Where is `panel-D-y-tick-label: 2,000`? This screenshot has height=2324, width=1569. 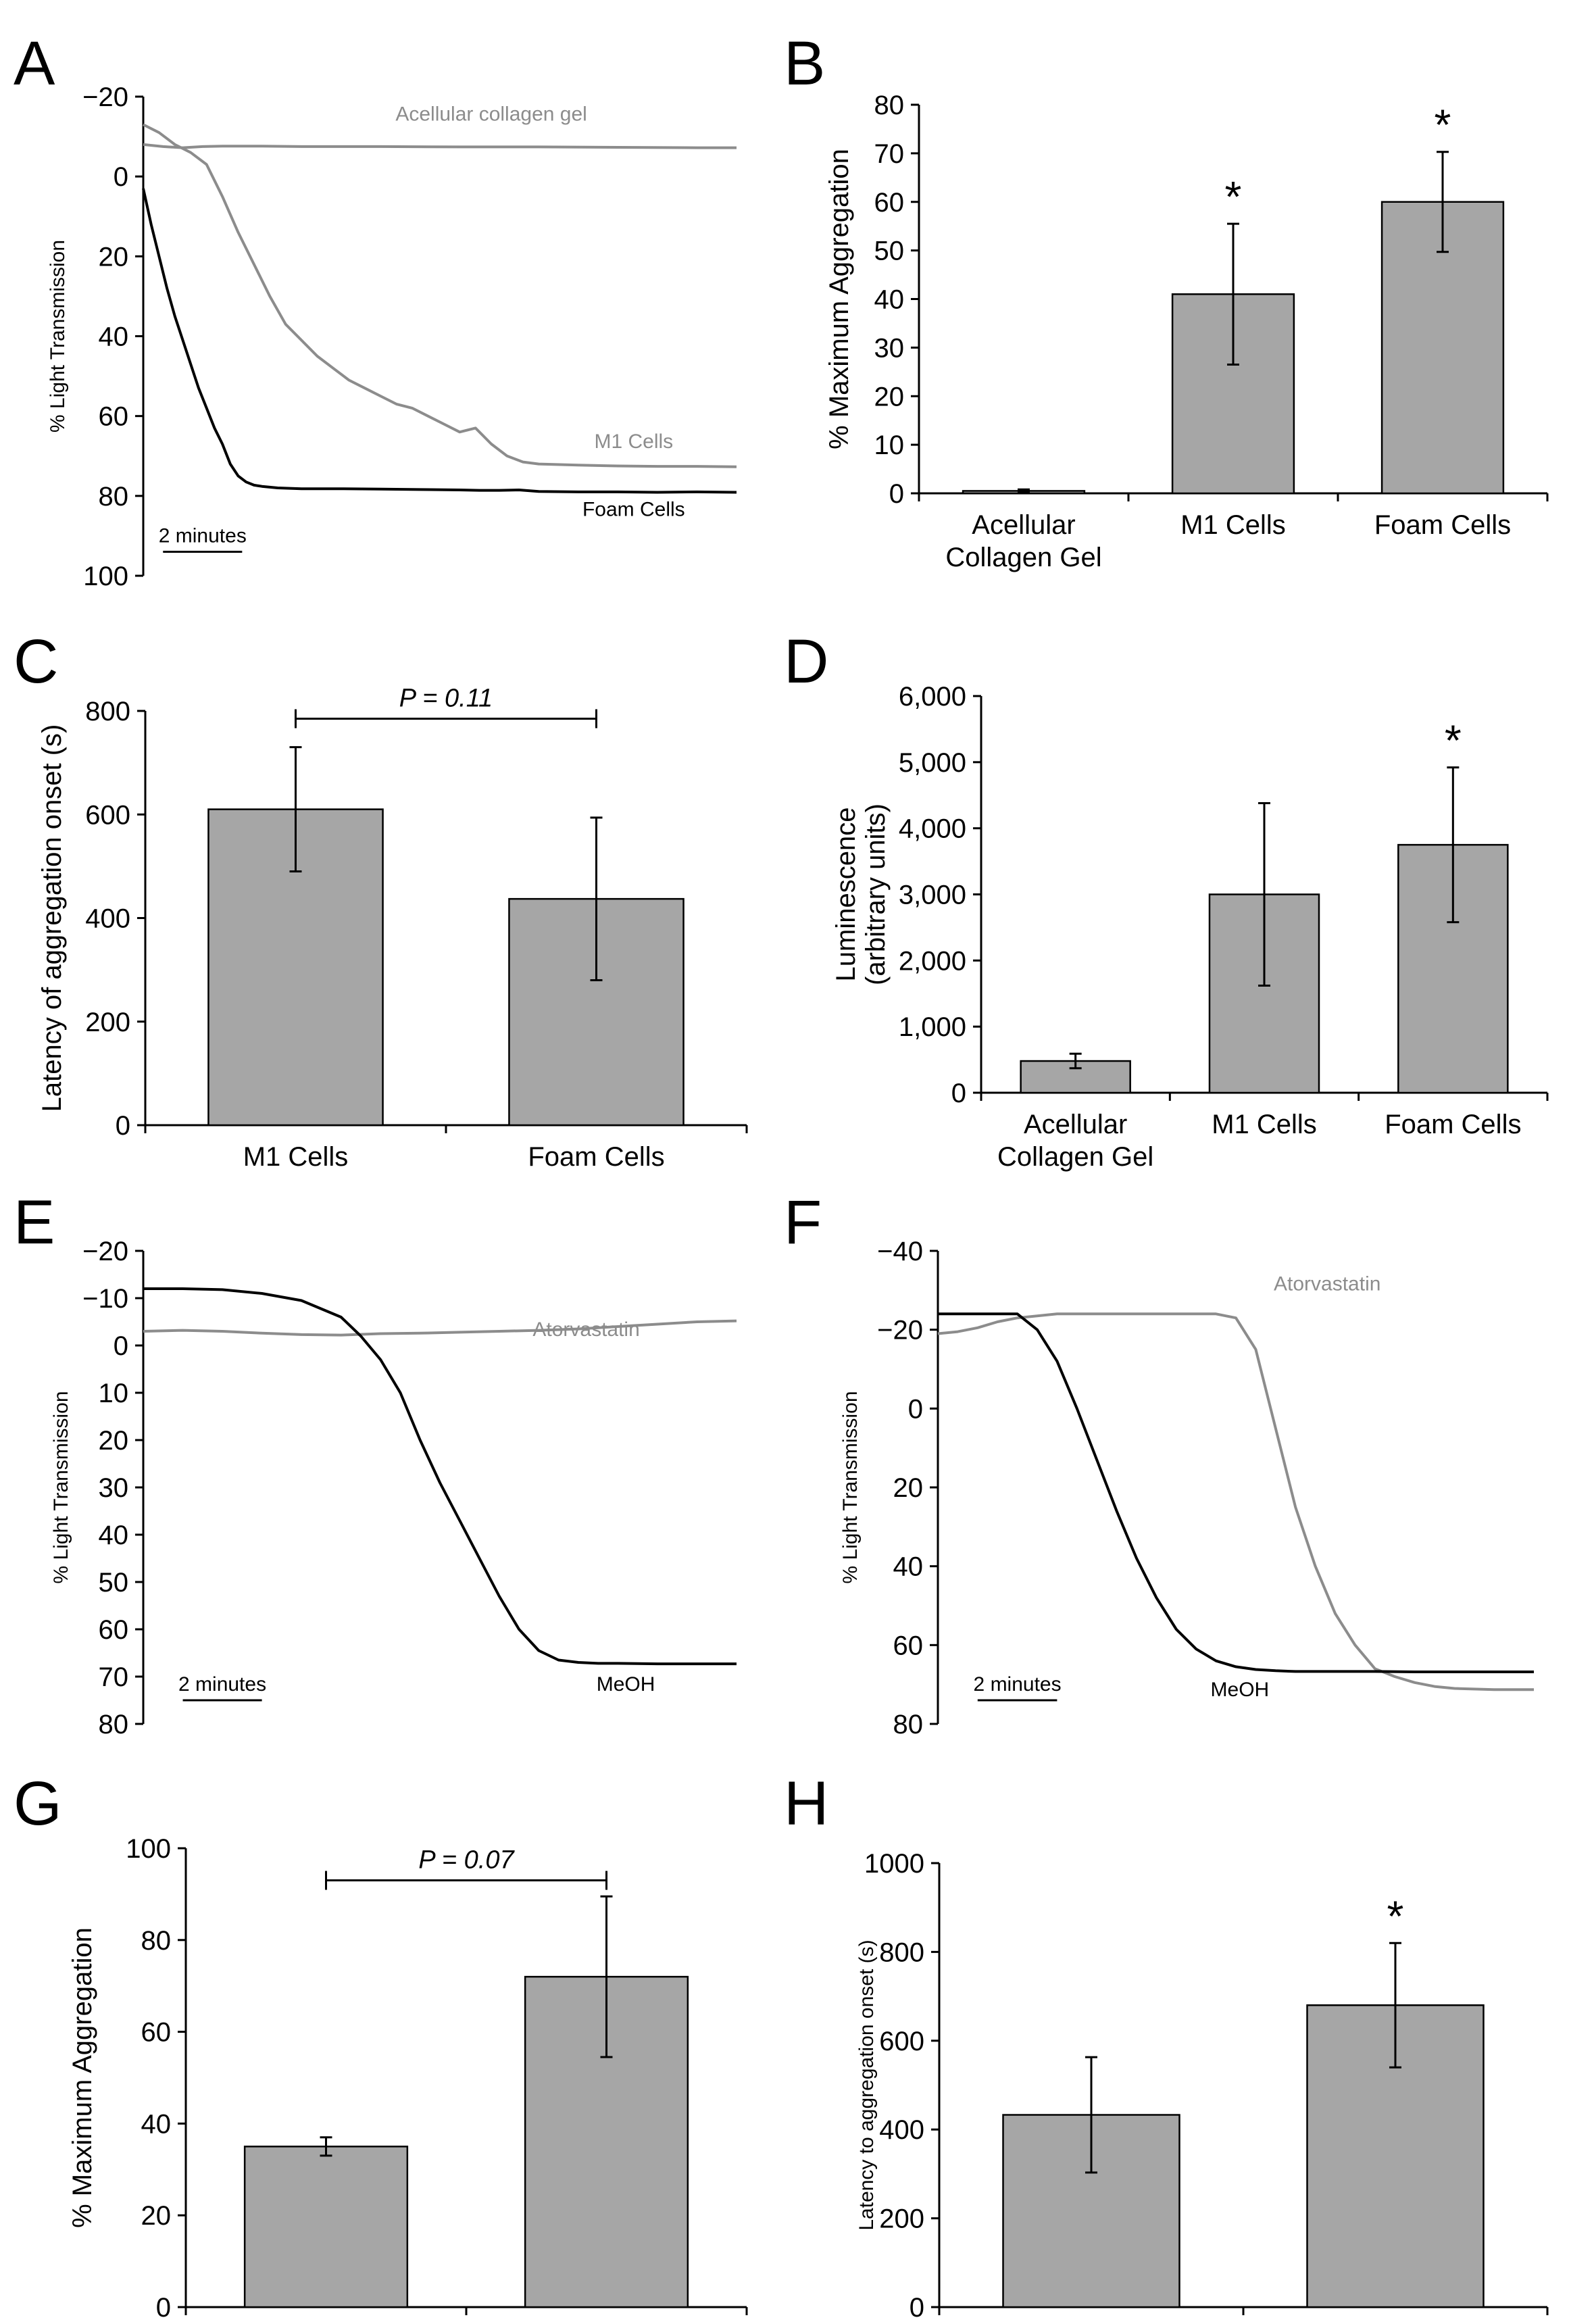
panel-D-y-tick-label: 2,000 is located at coordinates (932, 961).